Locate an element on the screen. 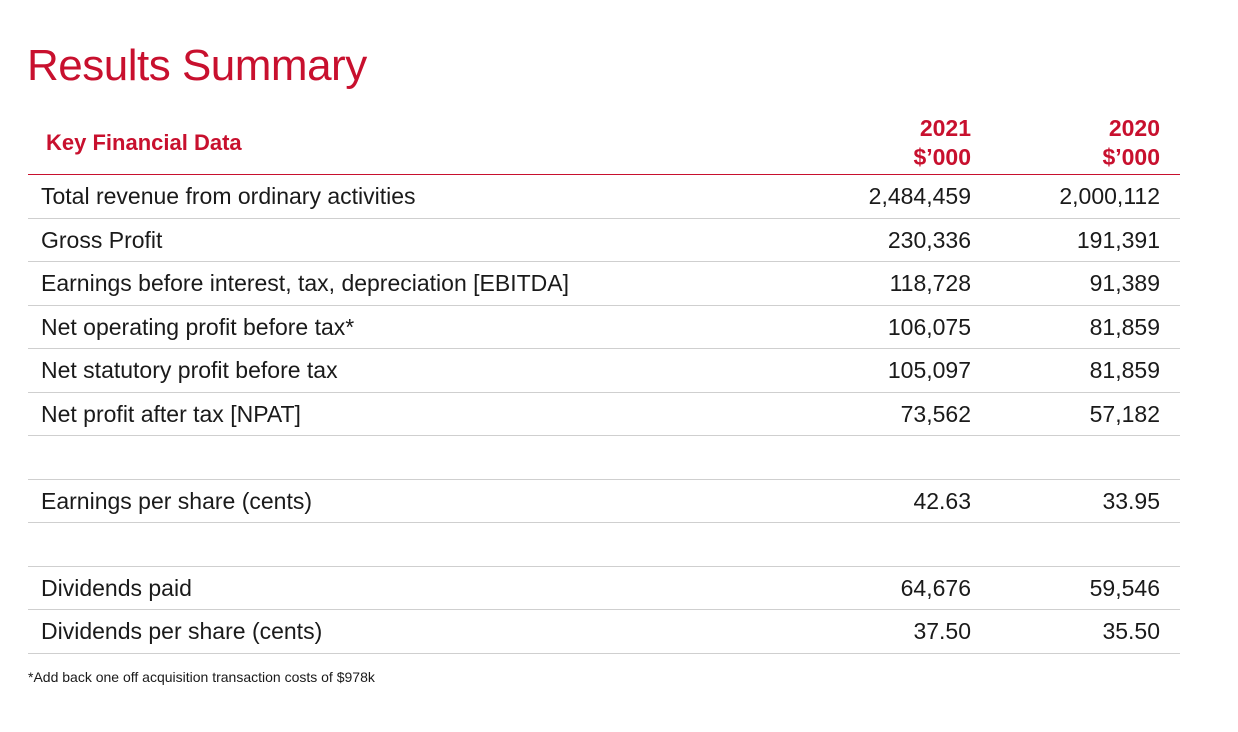 The image size is (1238, 732). row-label: Net profit after tax [NPAT] is located at coordinates (171, 413).